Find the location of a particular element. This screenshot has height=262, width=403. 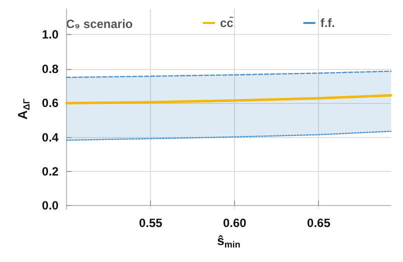

legend-label: f.f. is located at coordinates (328, 23).